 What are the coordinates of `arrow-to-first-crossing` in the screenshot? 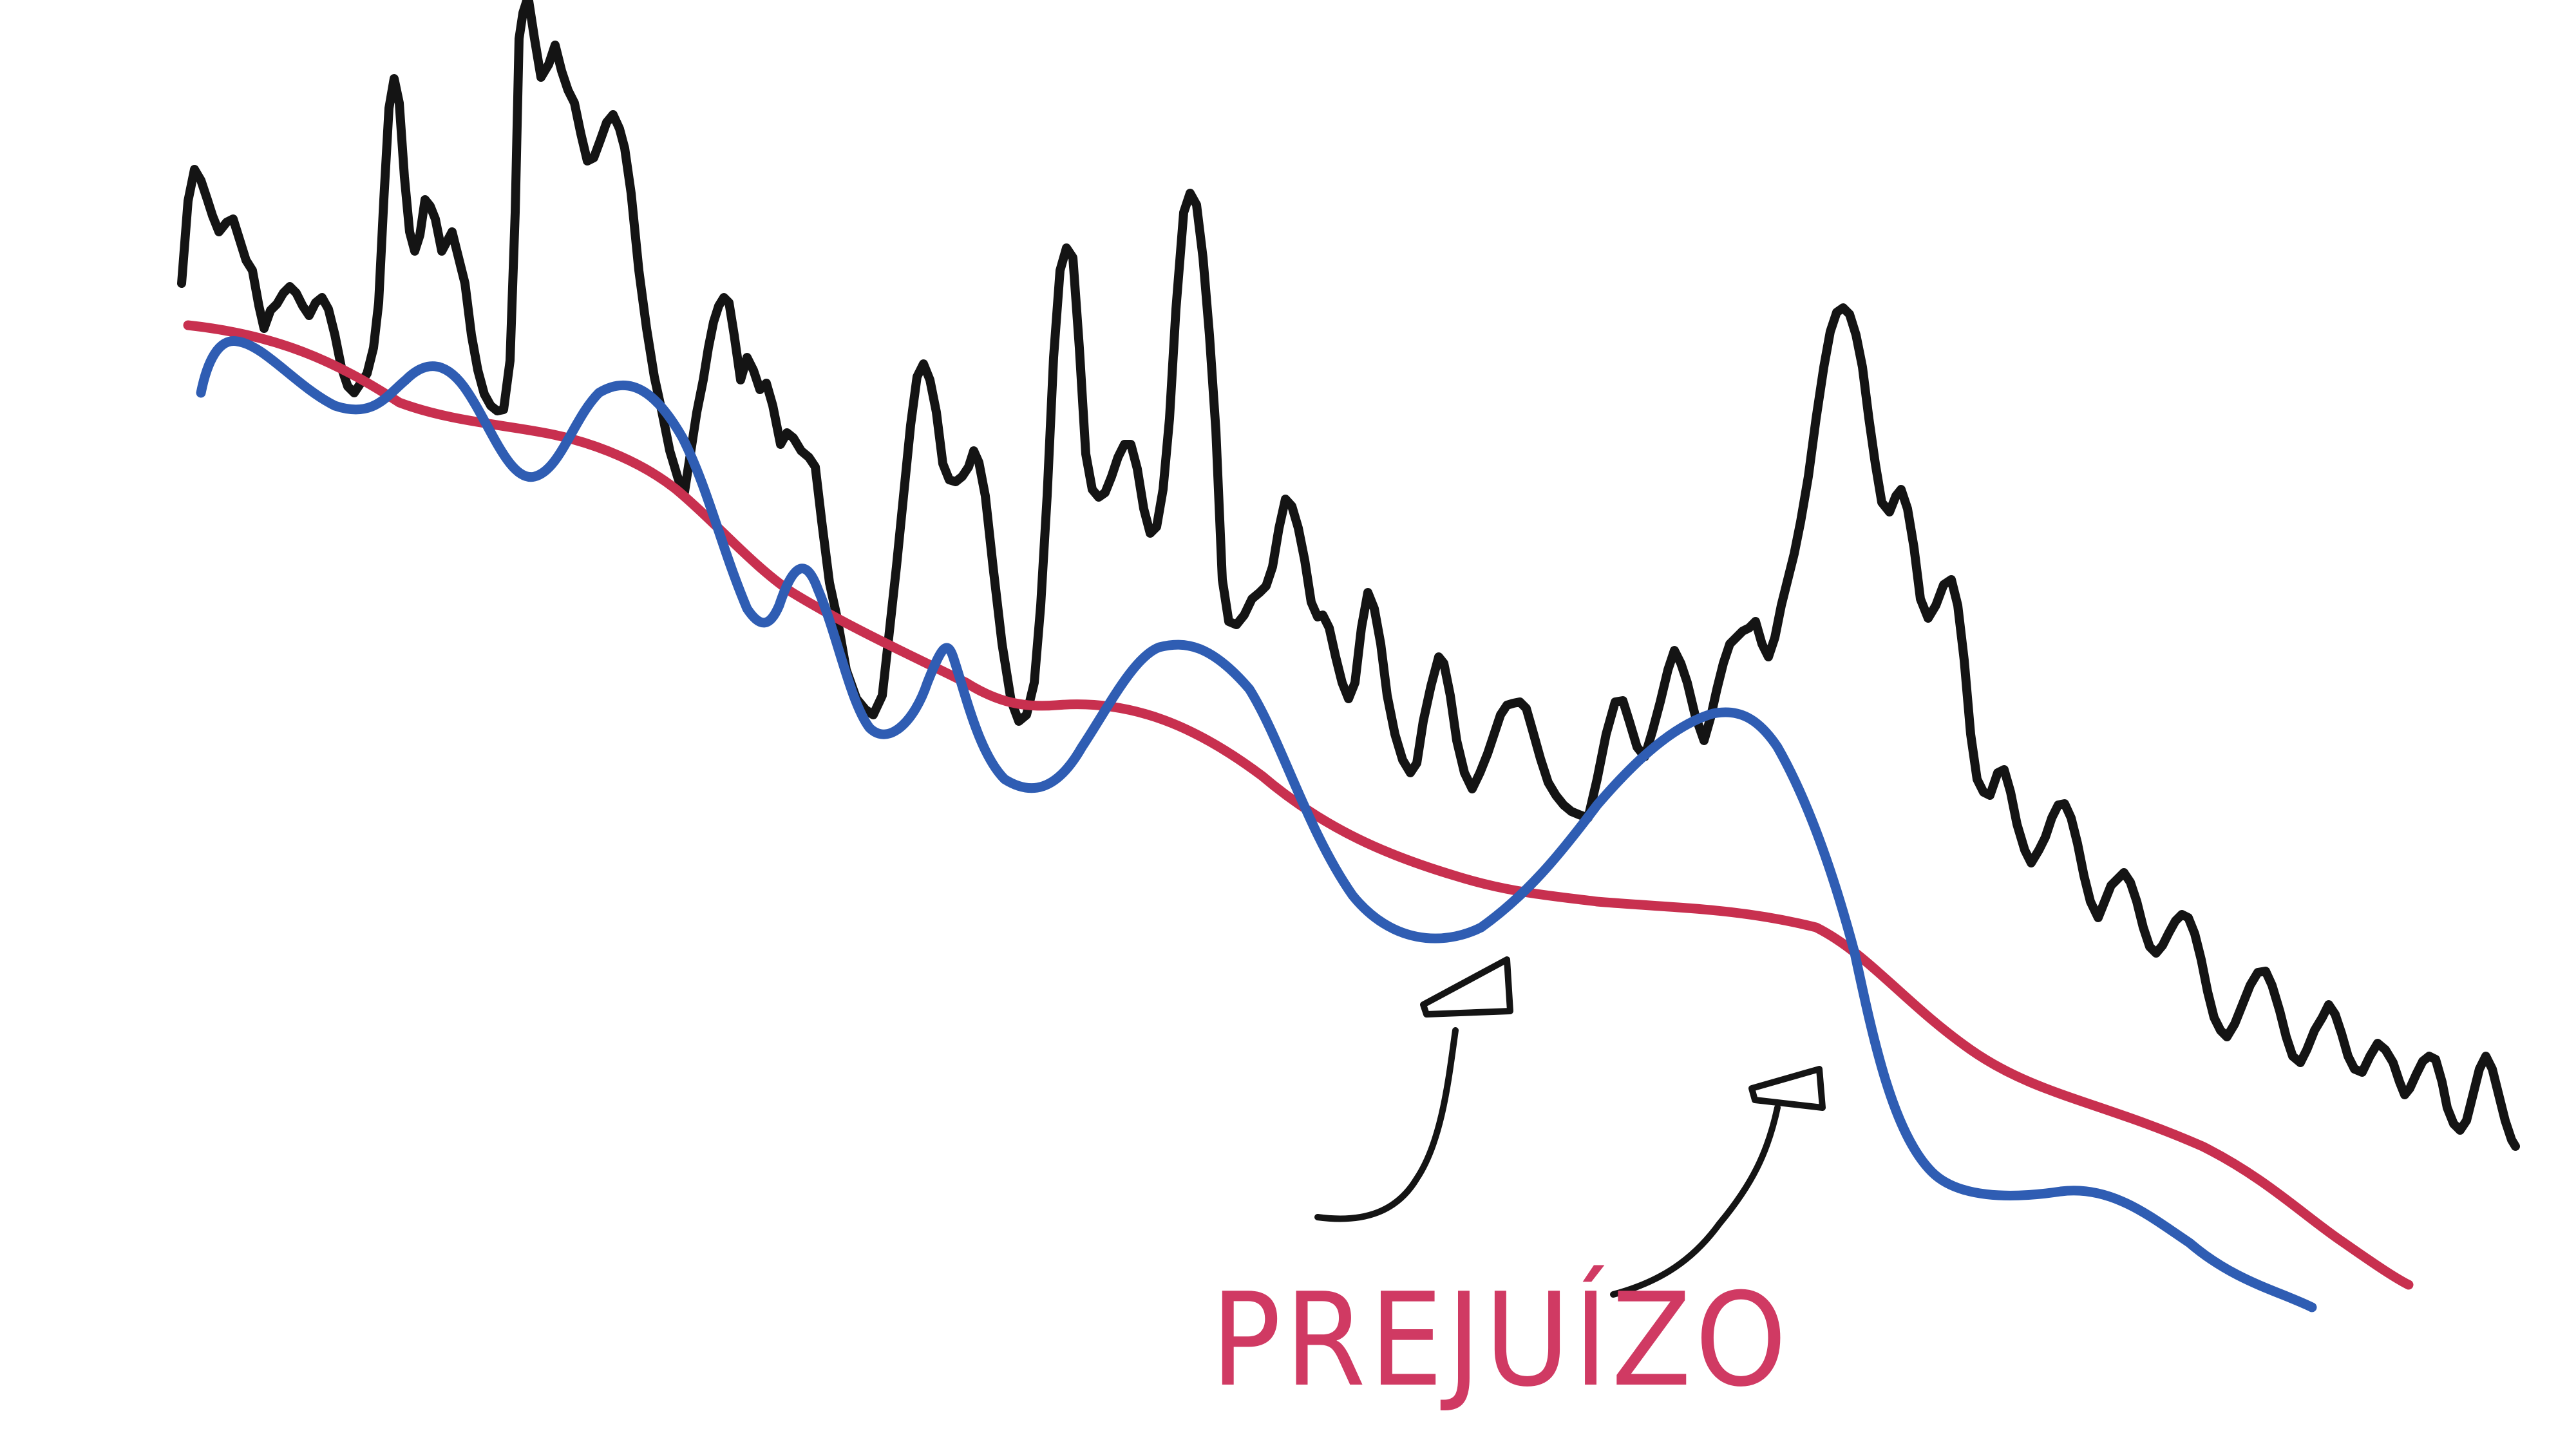 It's located at (1386, 1125).